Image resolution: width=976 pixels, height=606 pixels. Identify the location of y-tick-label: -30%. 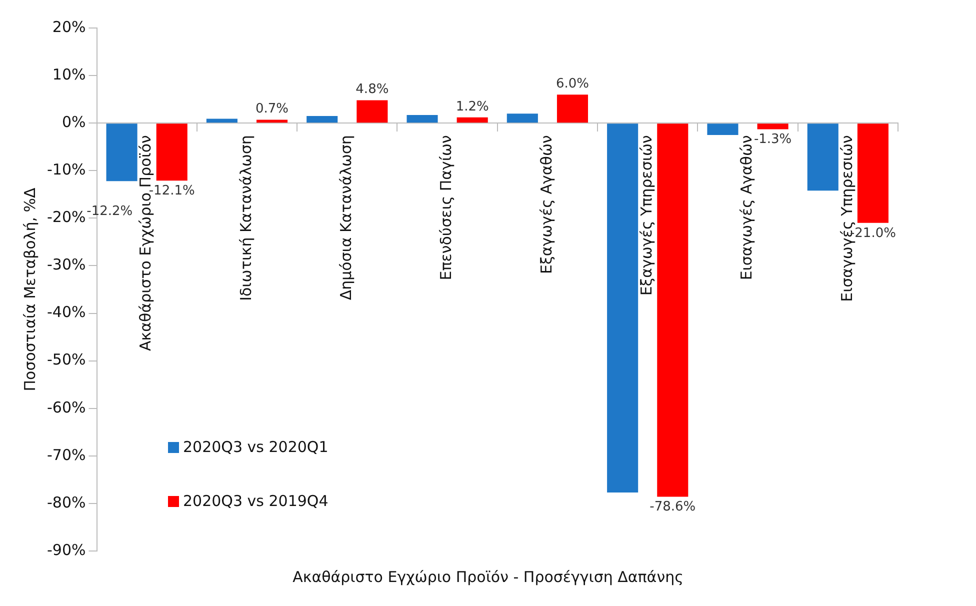
(66, 265).